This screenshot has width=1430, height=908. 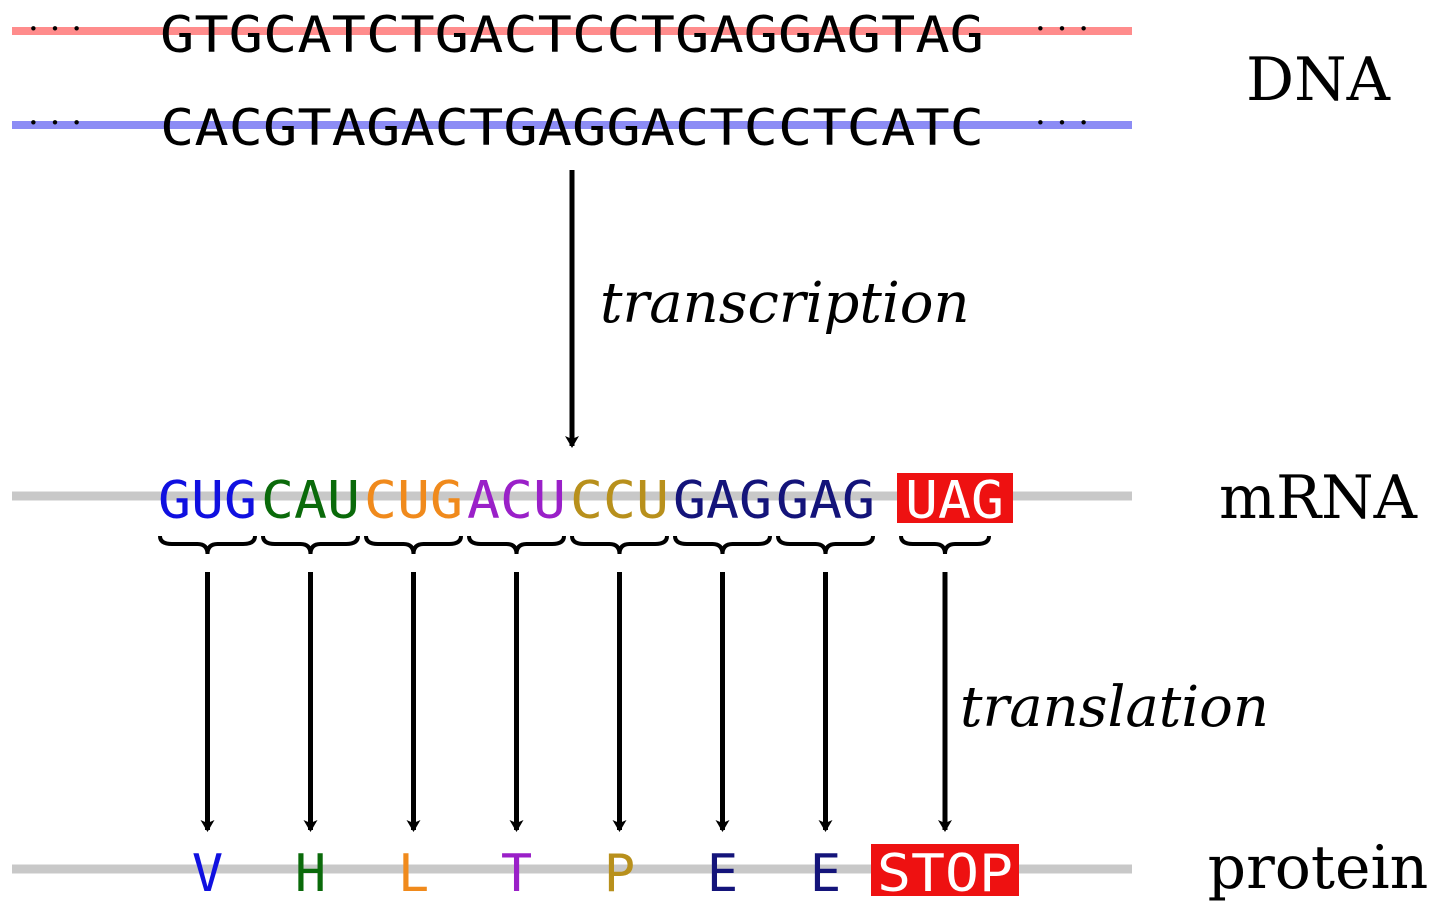 What do you see at coordinates (516, 501) in the screenshot?
I see `mrna-codon: ACU` at bounding box center [516, 501].